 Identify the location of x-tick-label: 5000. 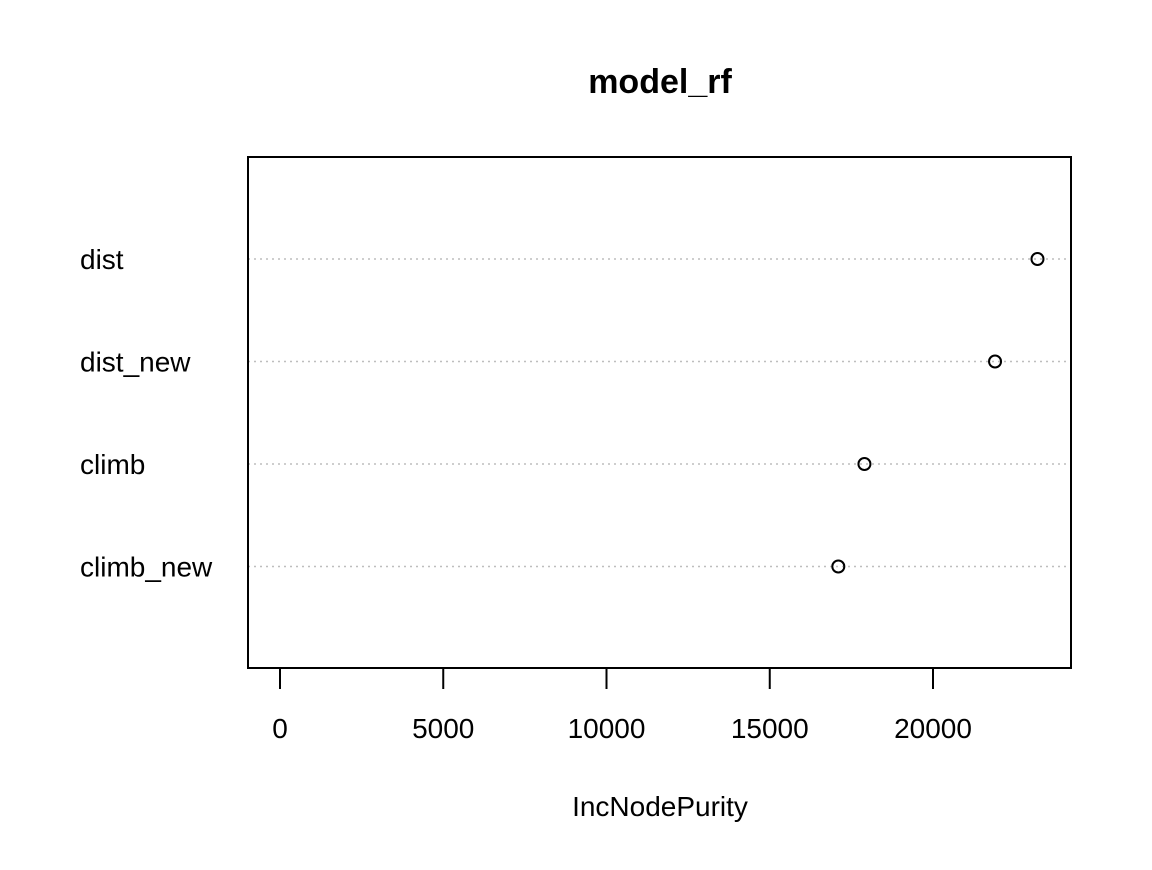
(443, 728).